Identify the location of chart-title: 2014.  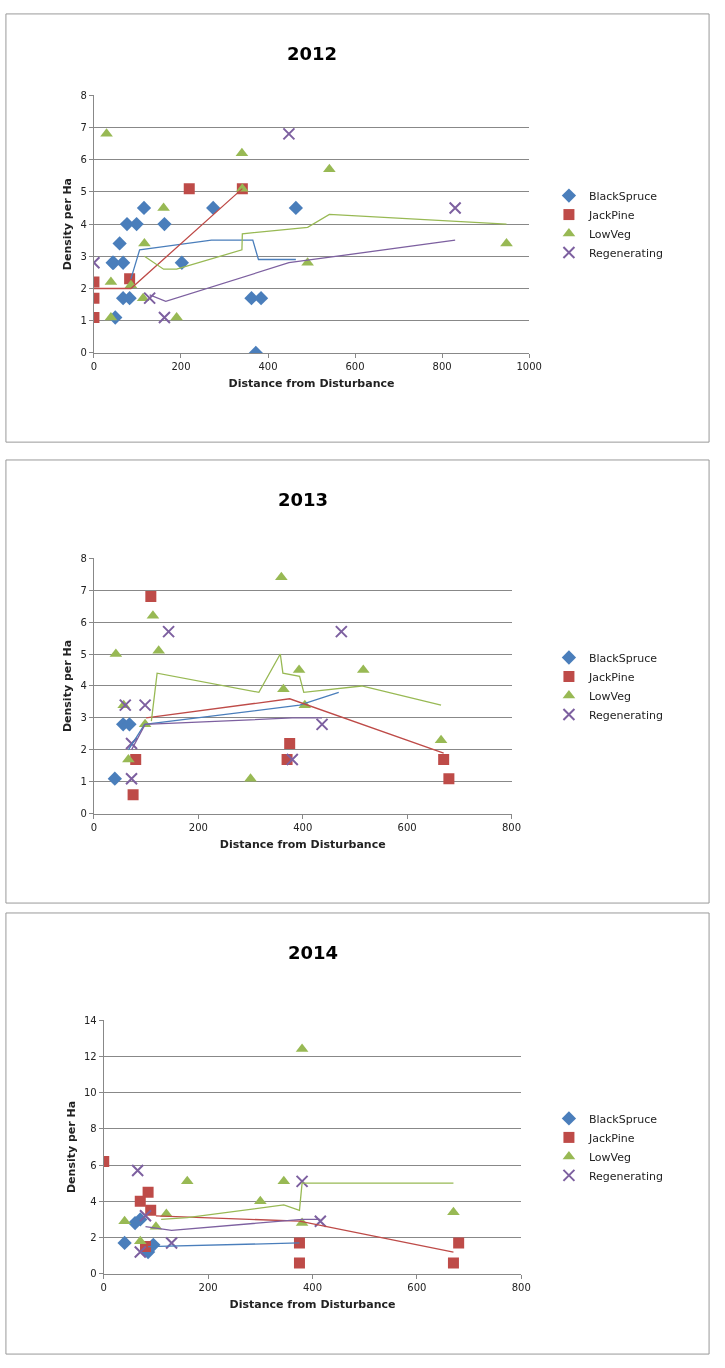
(313, 952).